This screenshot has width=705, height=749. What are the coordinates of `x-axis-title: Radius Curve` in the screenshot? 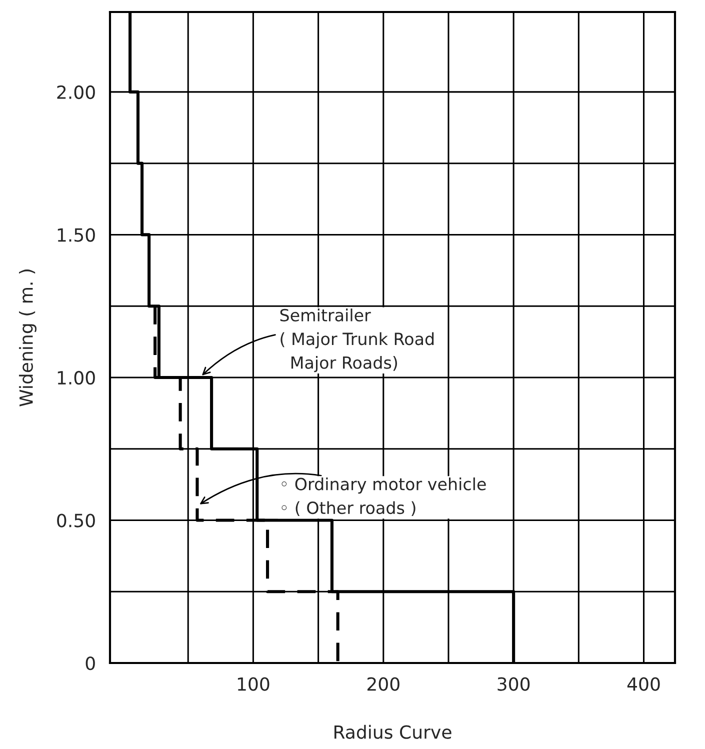 It's located at (393, 731).